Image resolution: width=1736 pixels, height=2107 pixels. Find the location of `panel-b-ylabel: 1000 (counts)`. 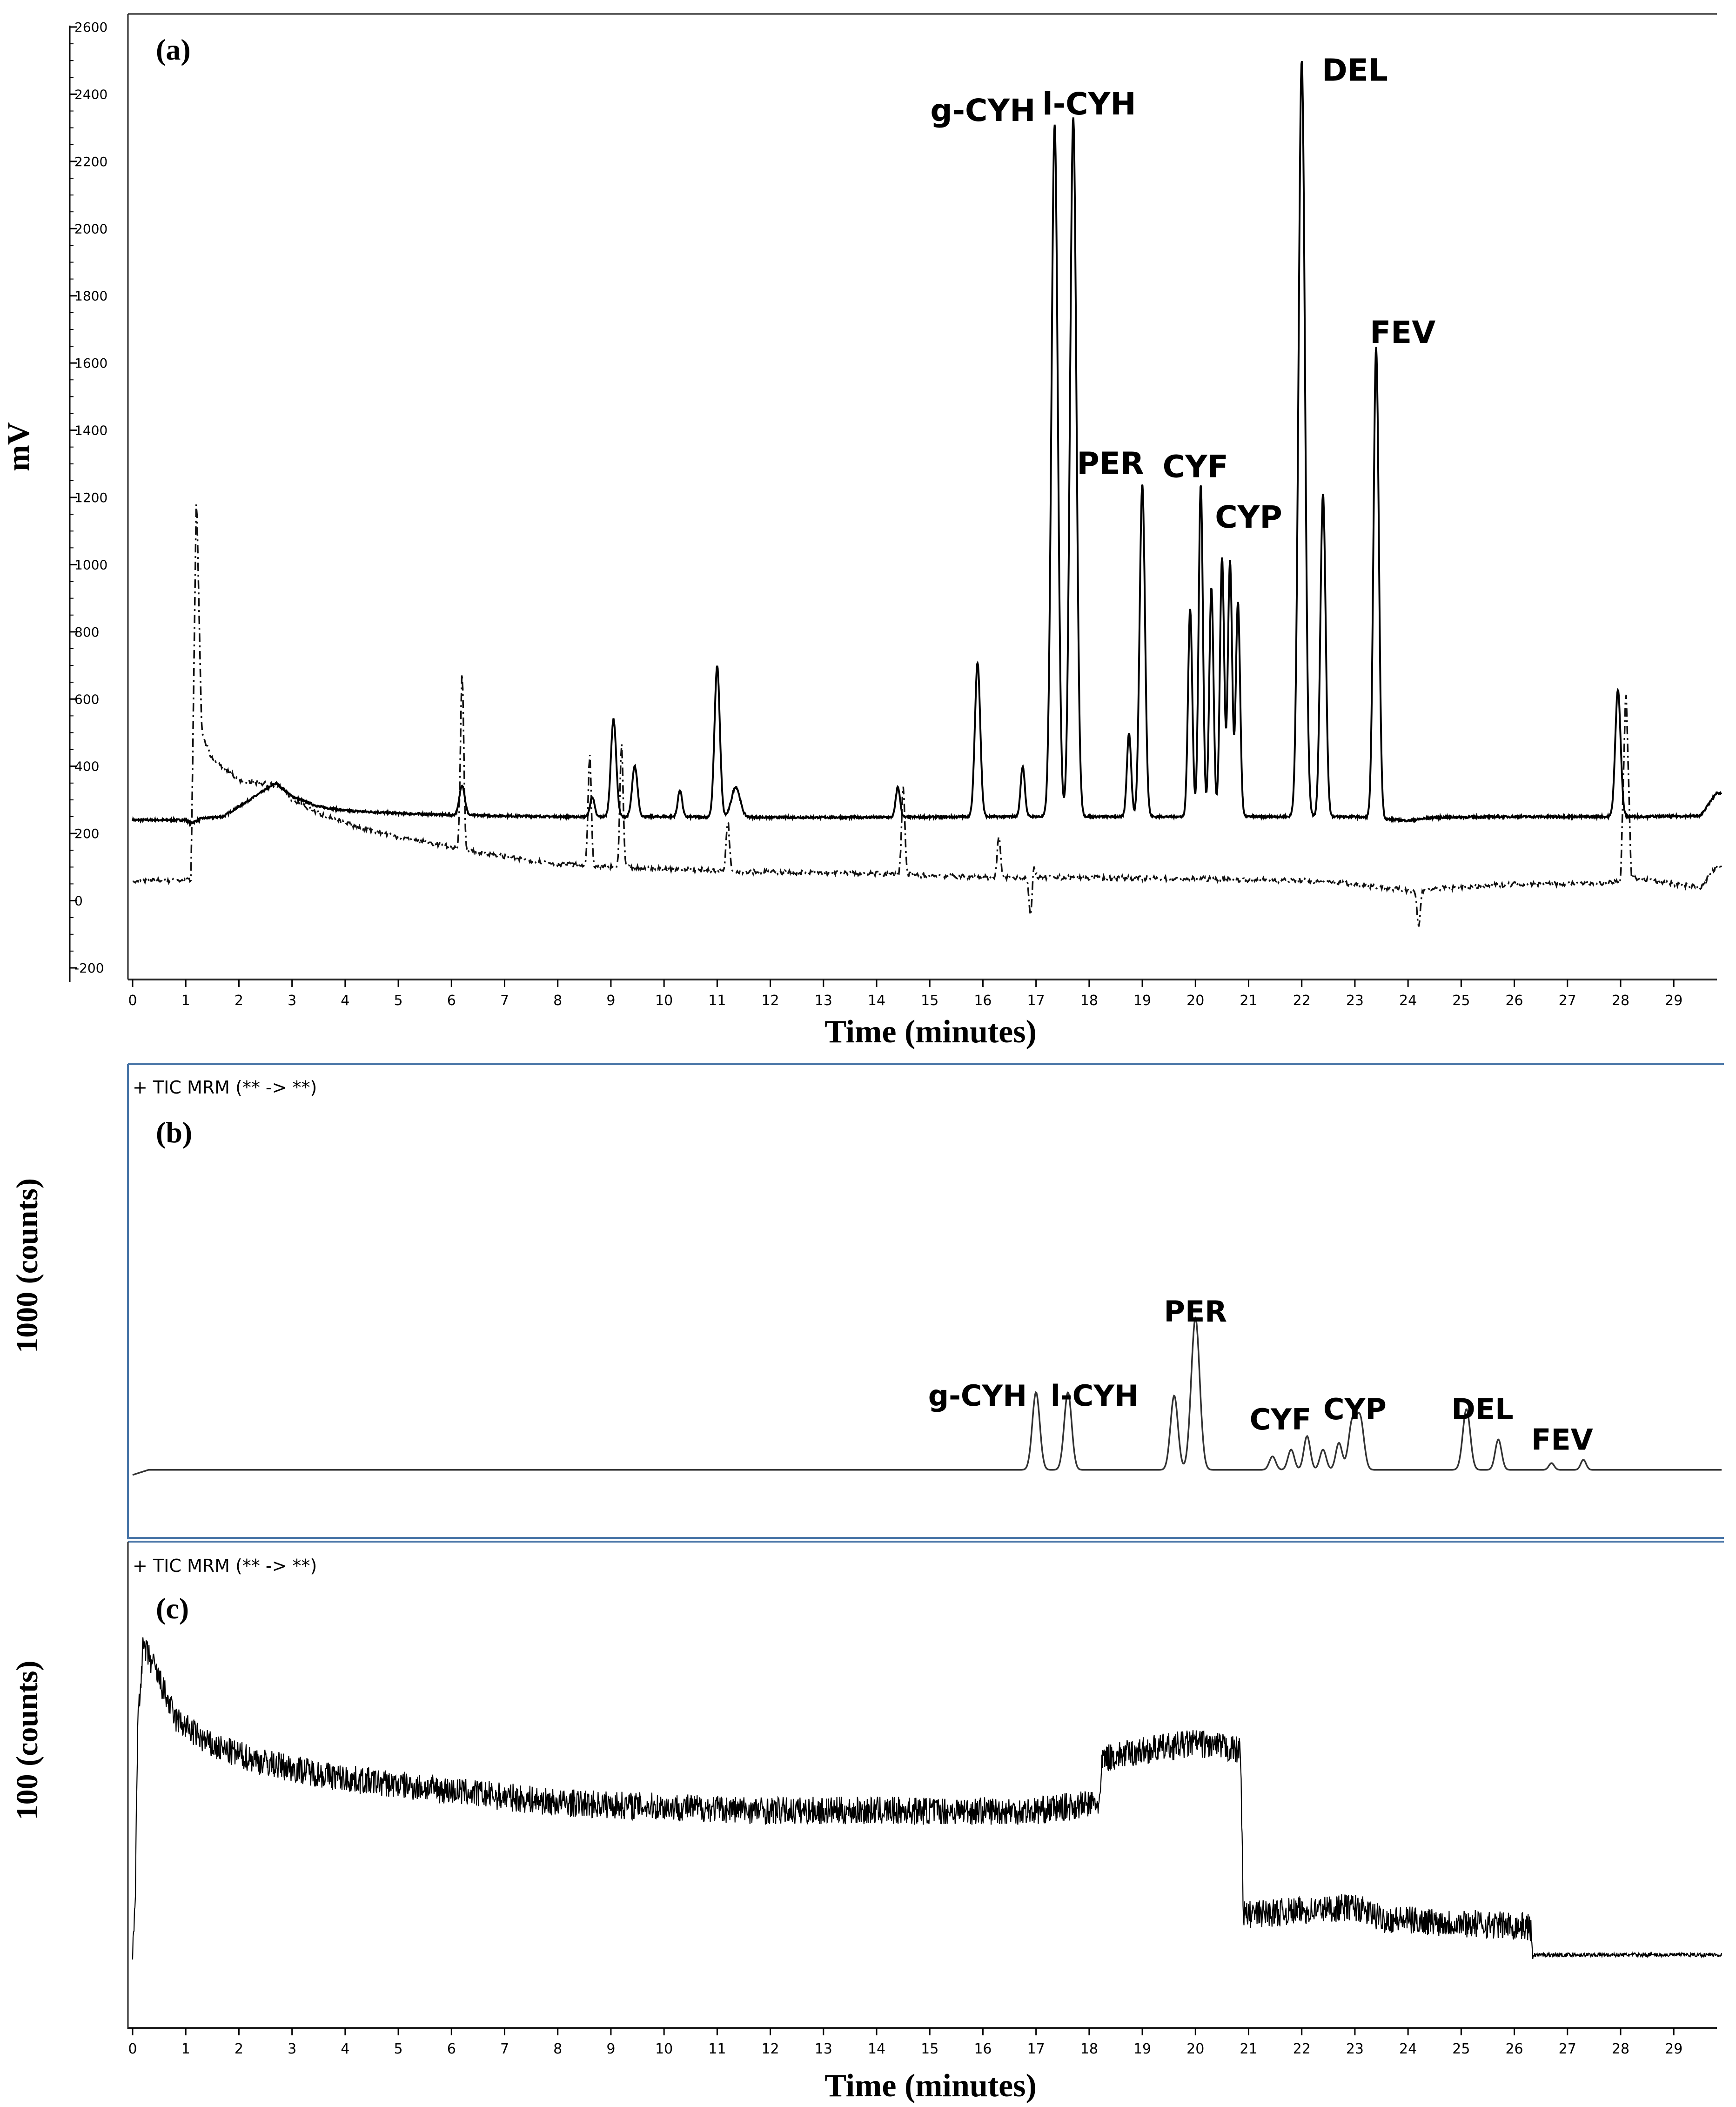

panel-b-ylabel: 1000 (counts) is located at coordinates (27, 1265).